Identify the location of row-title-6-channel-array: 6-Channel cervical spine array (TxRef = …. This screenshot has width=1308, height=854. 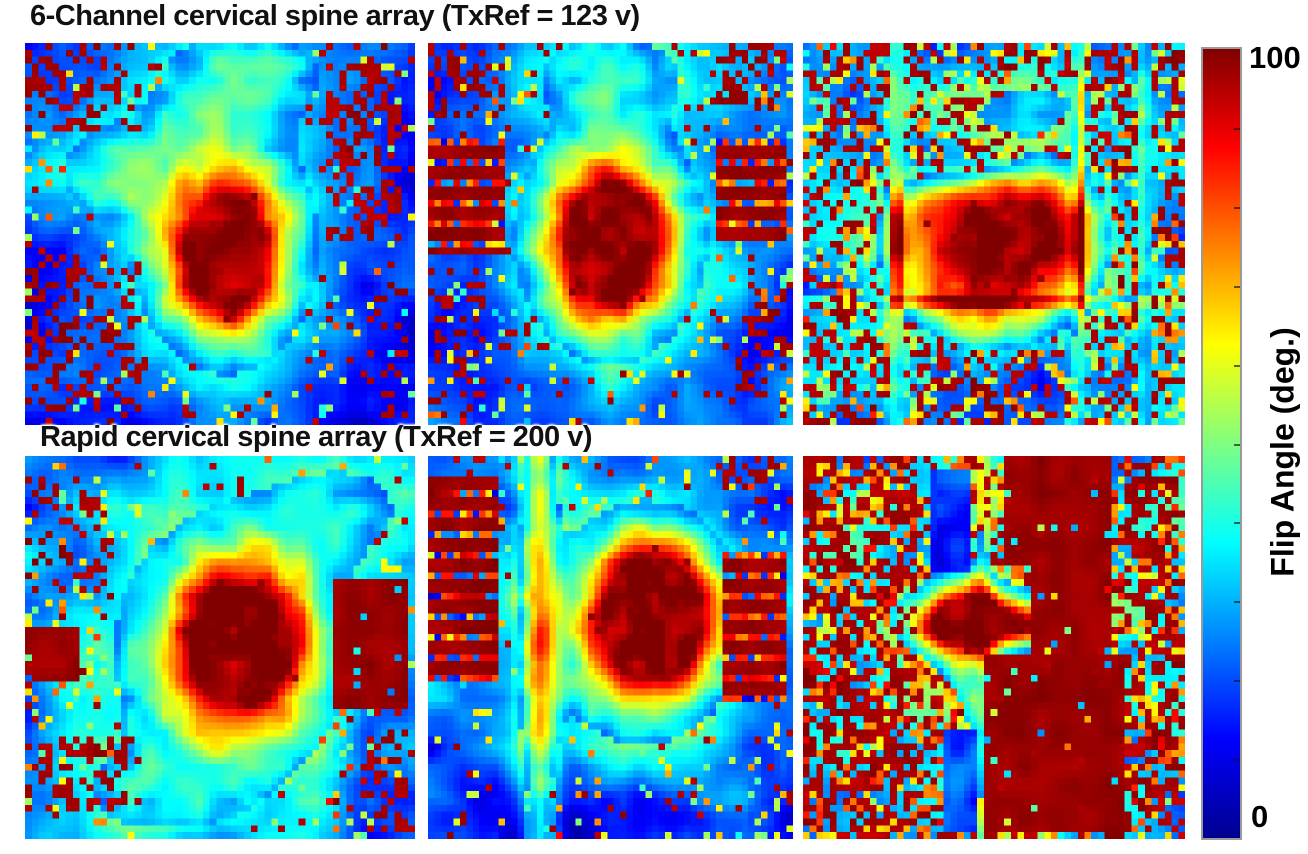
(335, 16).